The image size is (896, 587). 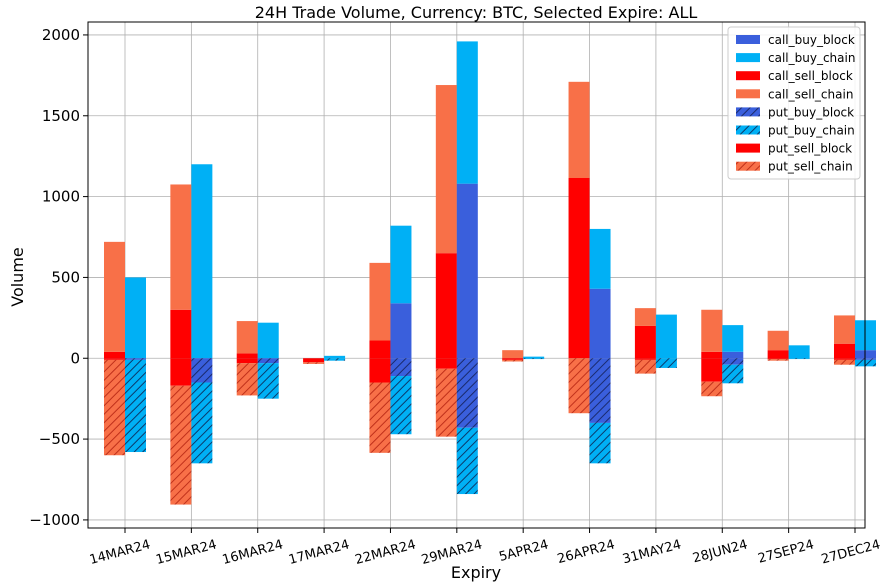 I want to click on bar-call_sell_block-31MAY24, so click(x=645, y=342).